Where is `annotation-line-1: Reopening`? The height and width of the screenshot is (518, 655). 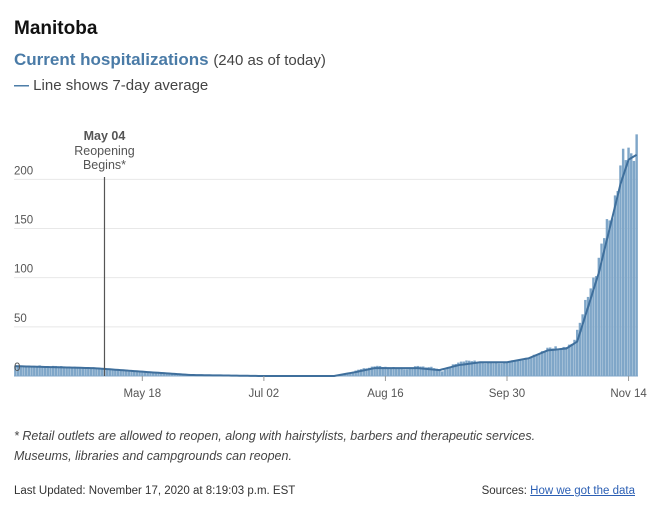
annotation-line-1: Reopening is located at coordinates (104, 151).